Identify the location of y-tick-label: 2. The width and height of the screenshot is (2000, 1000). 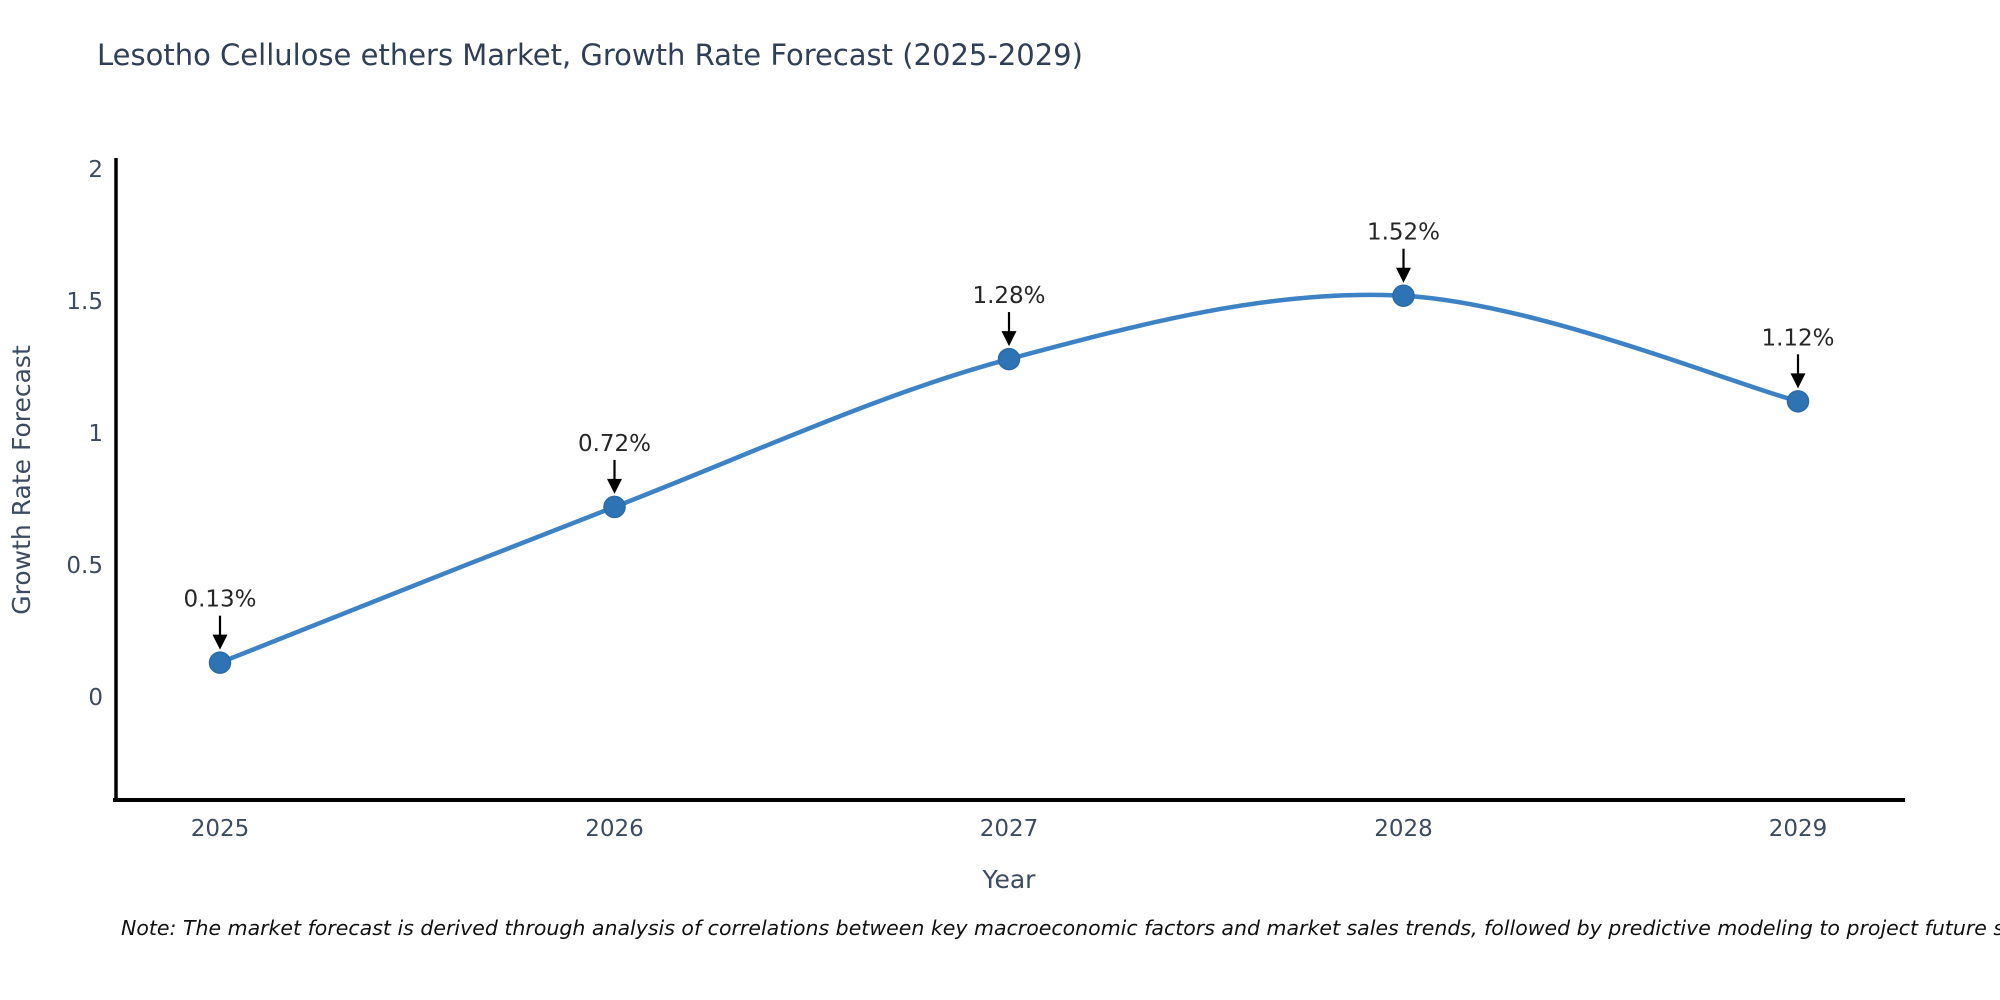
(95, 170).